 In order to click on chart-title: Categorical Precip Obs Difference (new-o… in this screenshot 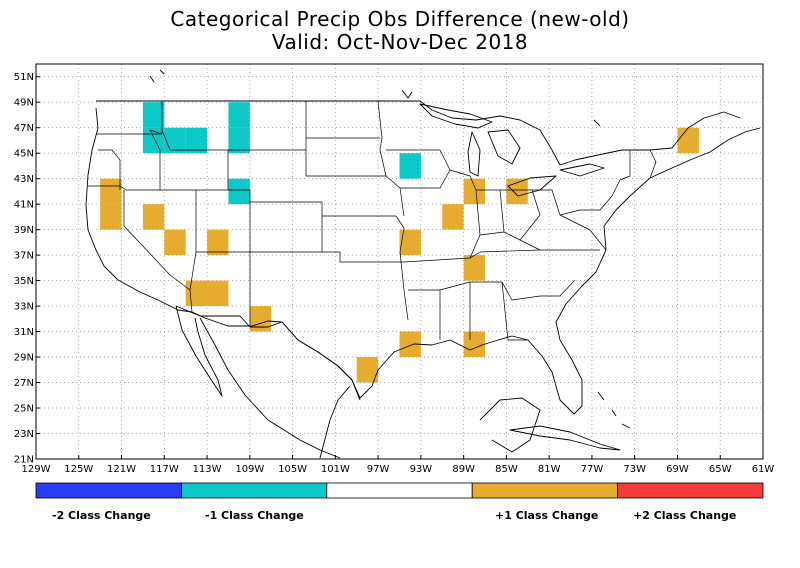, I will do `click(400, 19)`.